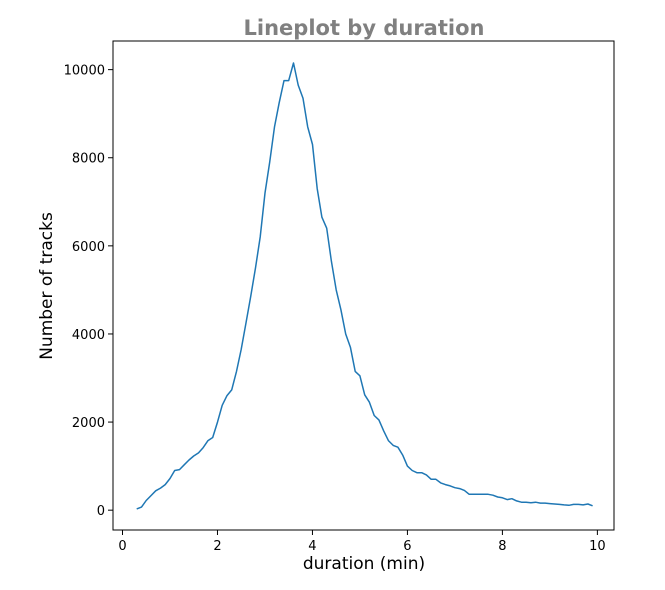 The width and height of the screenshot is (665, 590). I want to click on y-tick-label: 0, so click(101, 511).